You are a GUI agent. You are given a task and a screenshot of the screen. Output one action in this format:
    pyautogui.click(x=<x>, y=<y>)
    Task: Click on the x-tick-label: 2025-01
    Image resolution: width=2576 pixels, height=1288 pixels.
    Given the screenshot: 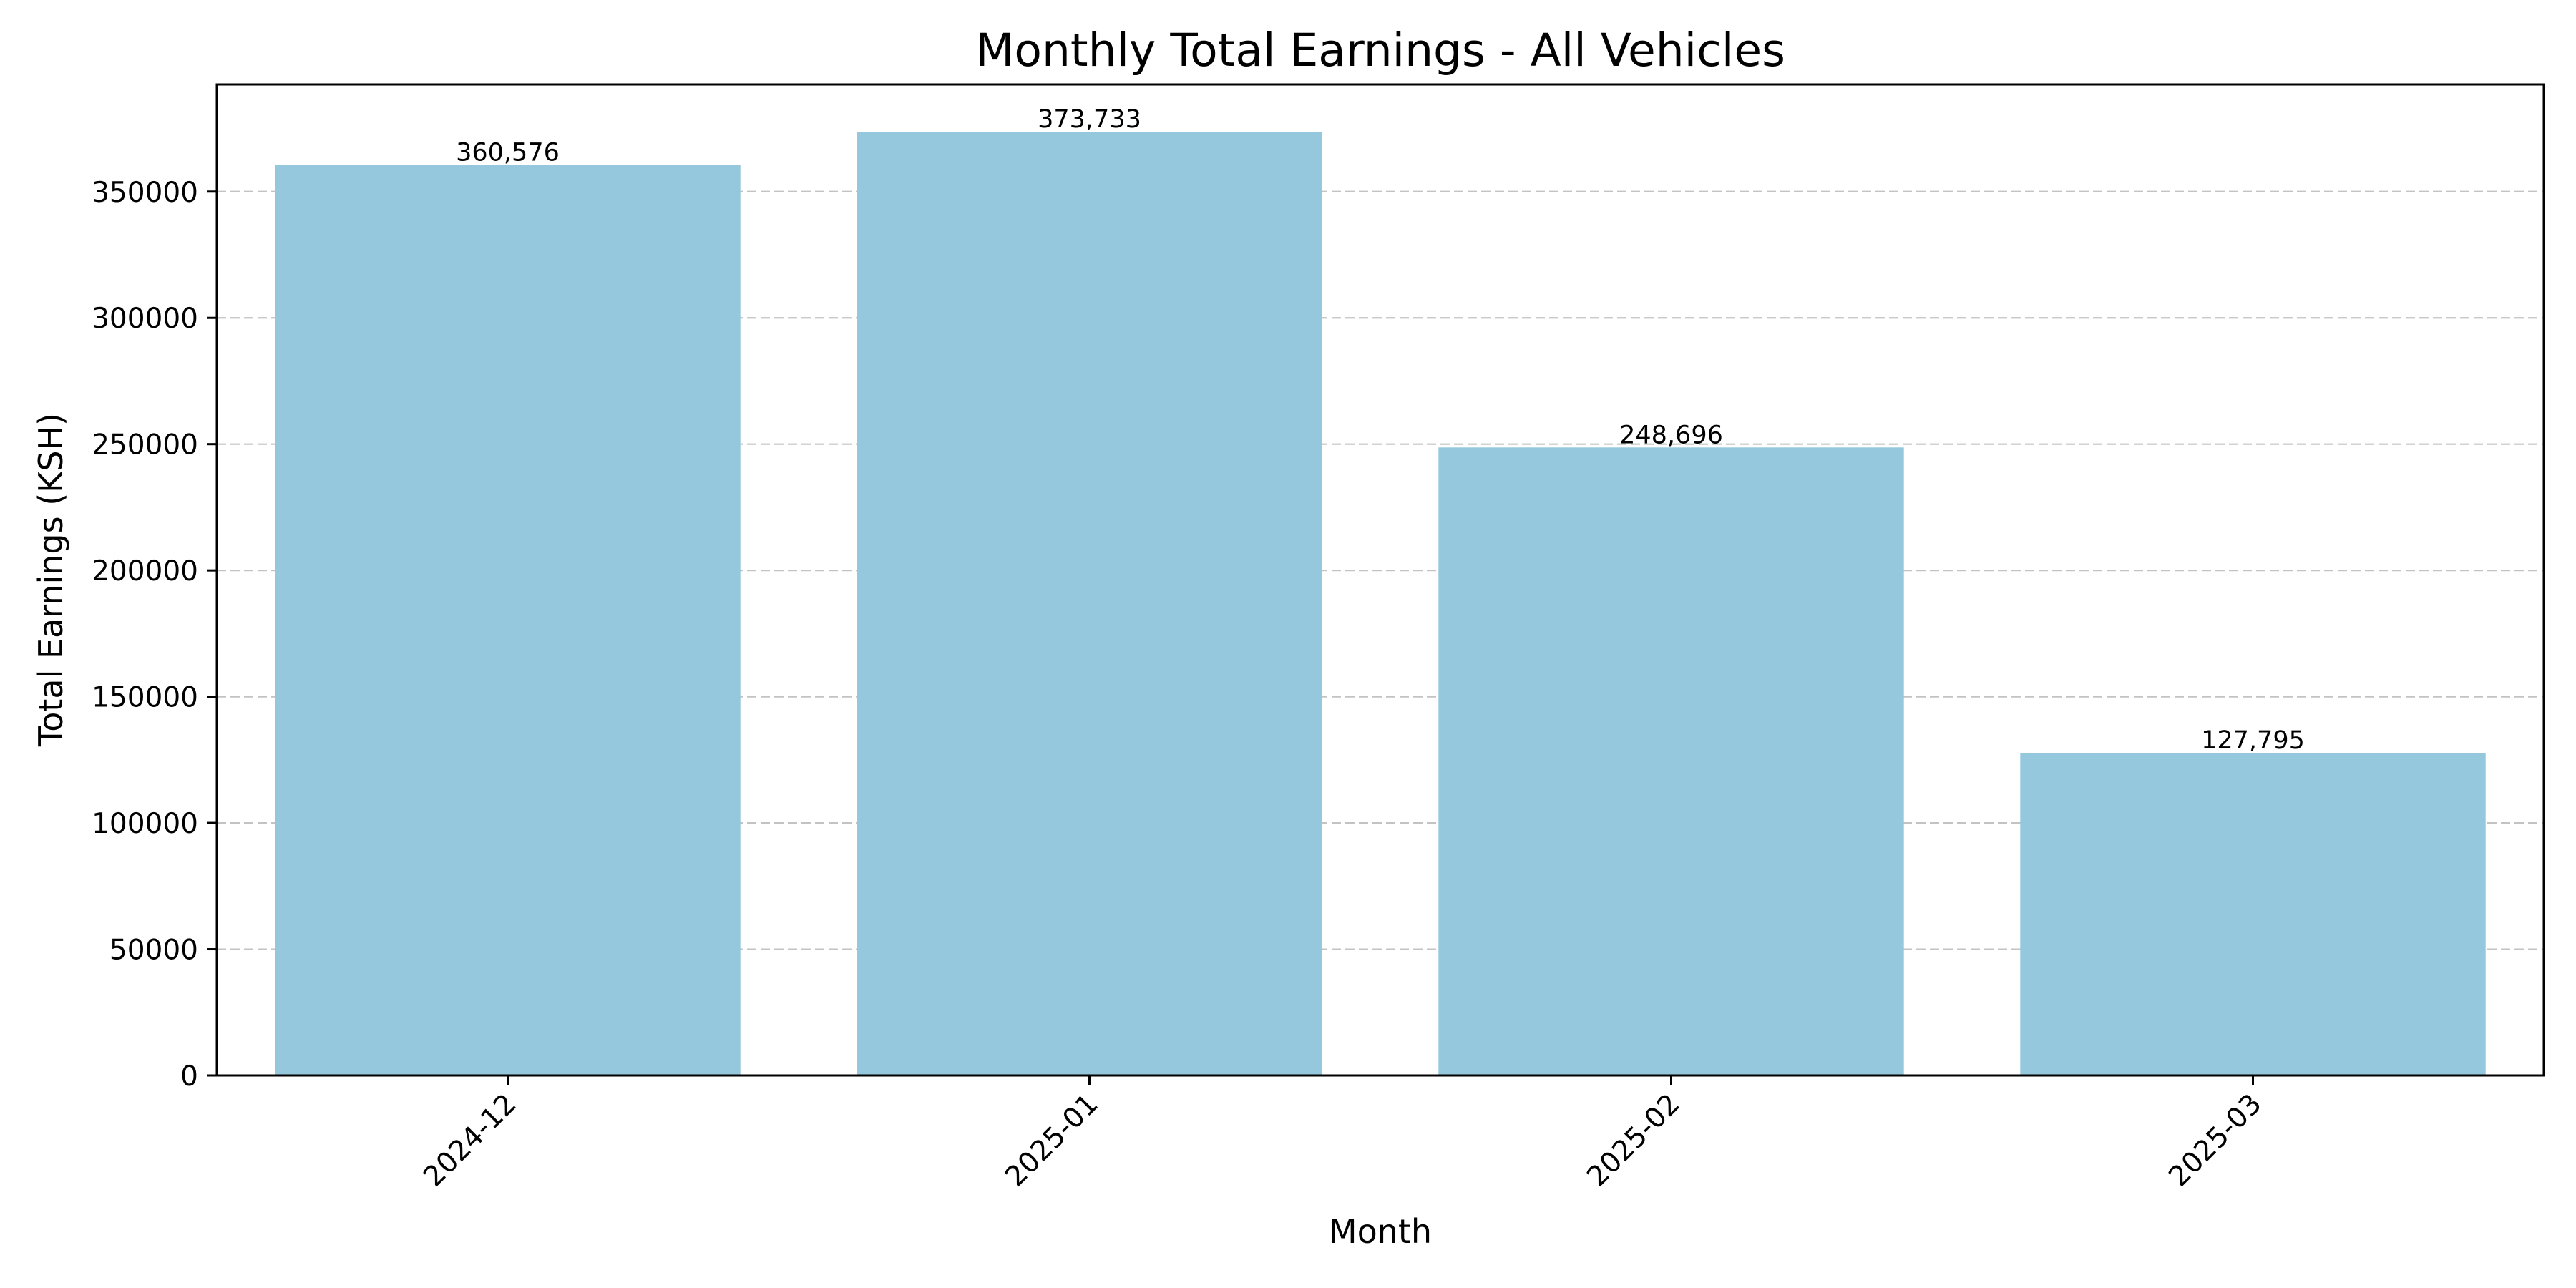 What is the action you would take?
    pyautogui.click(x=1052, y=1140)
    